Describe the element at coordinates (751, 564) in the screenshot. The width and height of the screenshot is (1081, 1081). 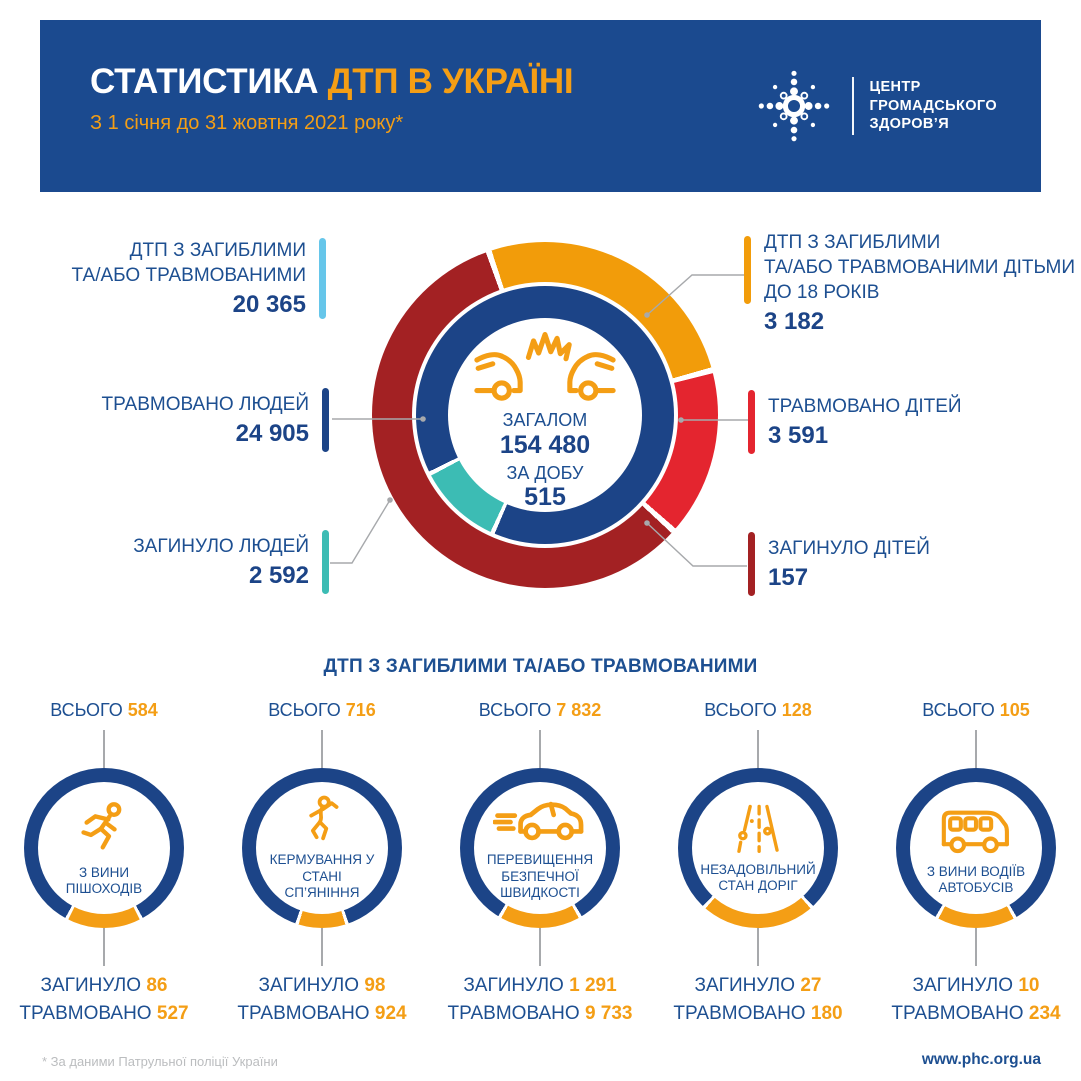
I see `accent-bar-dark-red` at that location.